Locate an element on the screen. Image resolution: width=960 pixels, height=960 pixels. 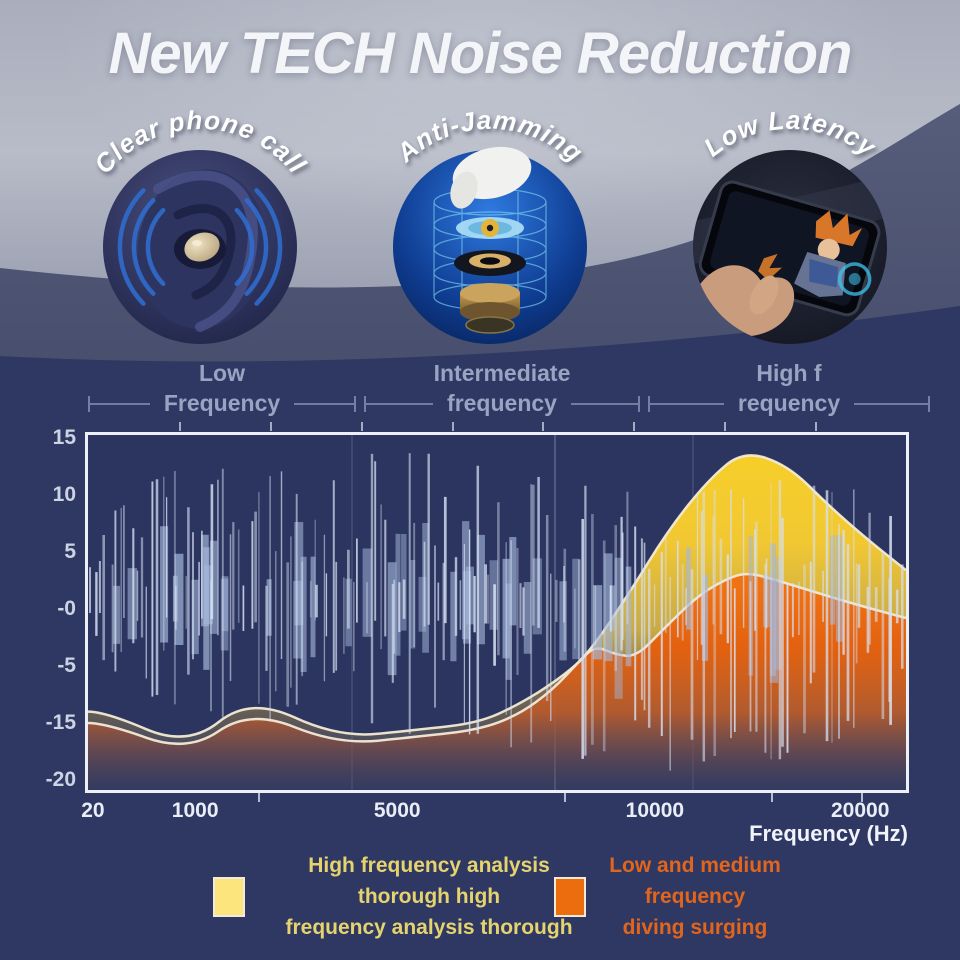
page-title: New TECH Noise Reduction is located at coordinates (480, 53).